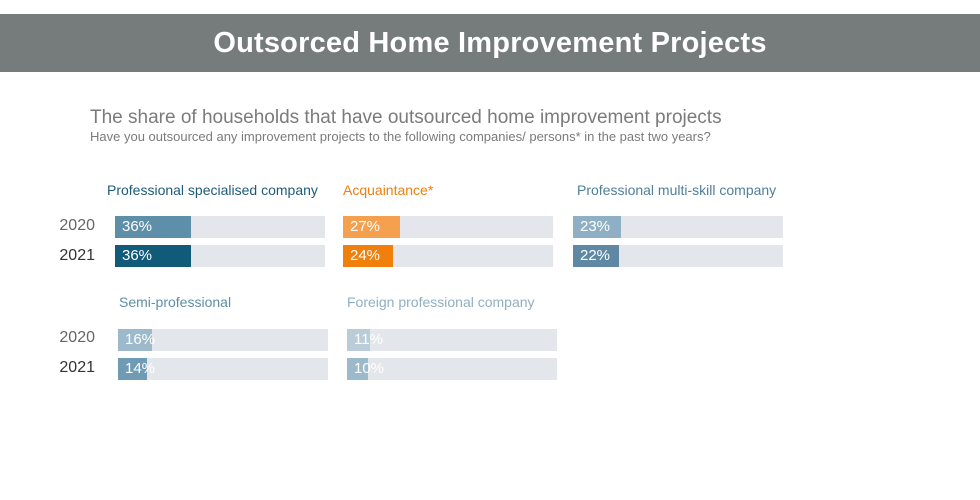 This screenshot has width=980, height=500. Describe the element at coordinates (365, 226) in the screenshot. I see `data-label-2020: 27%` at that location.